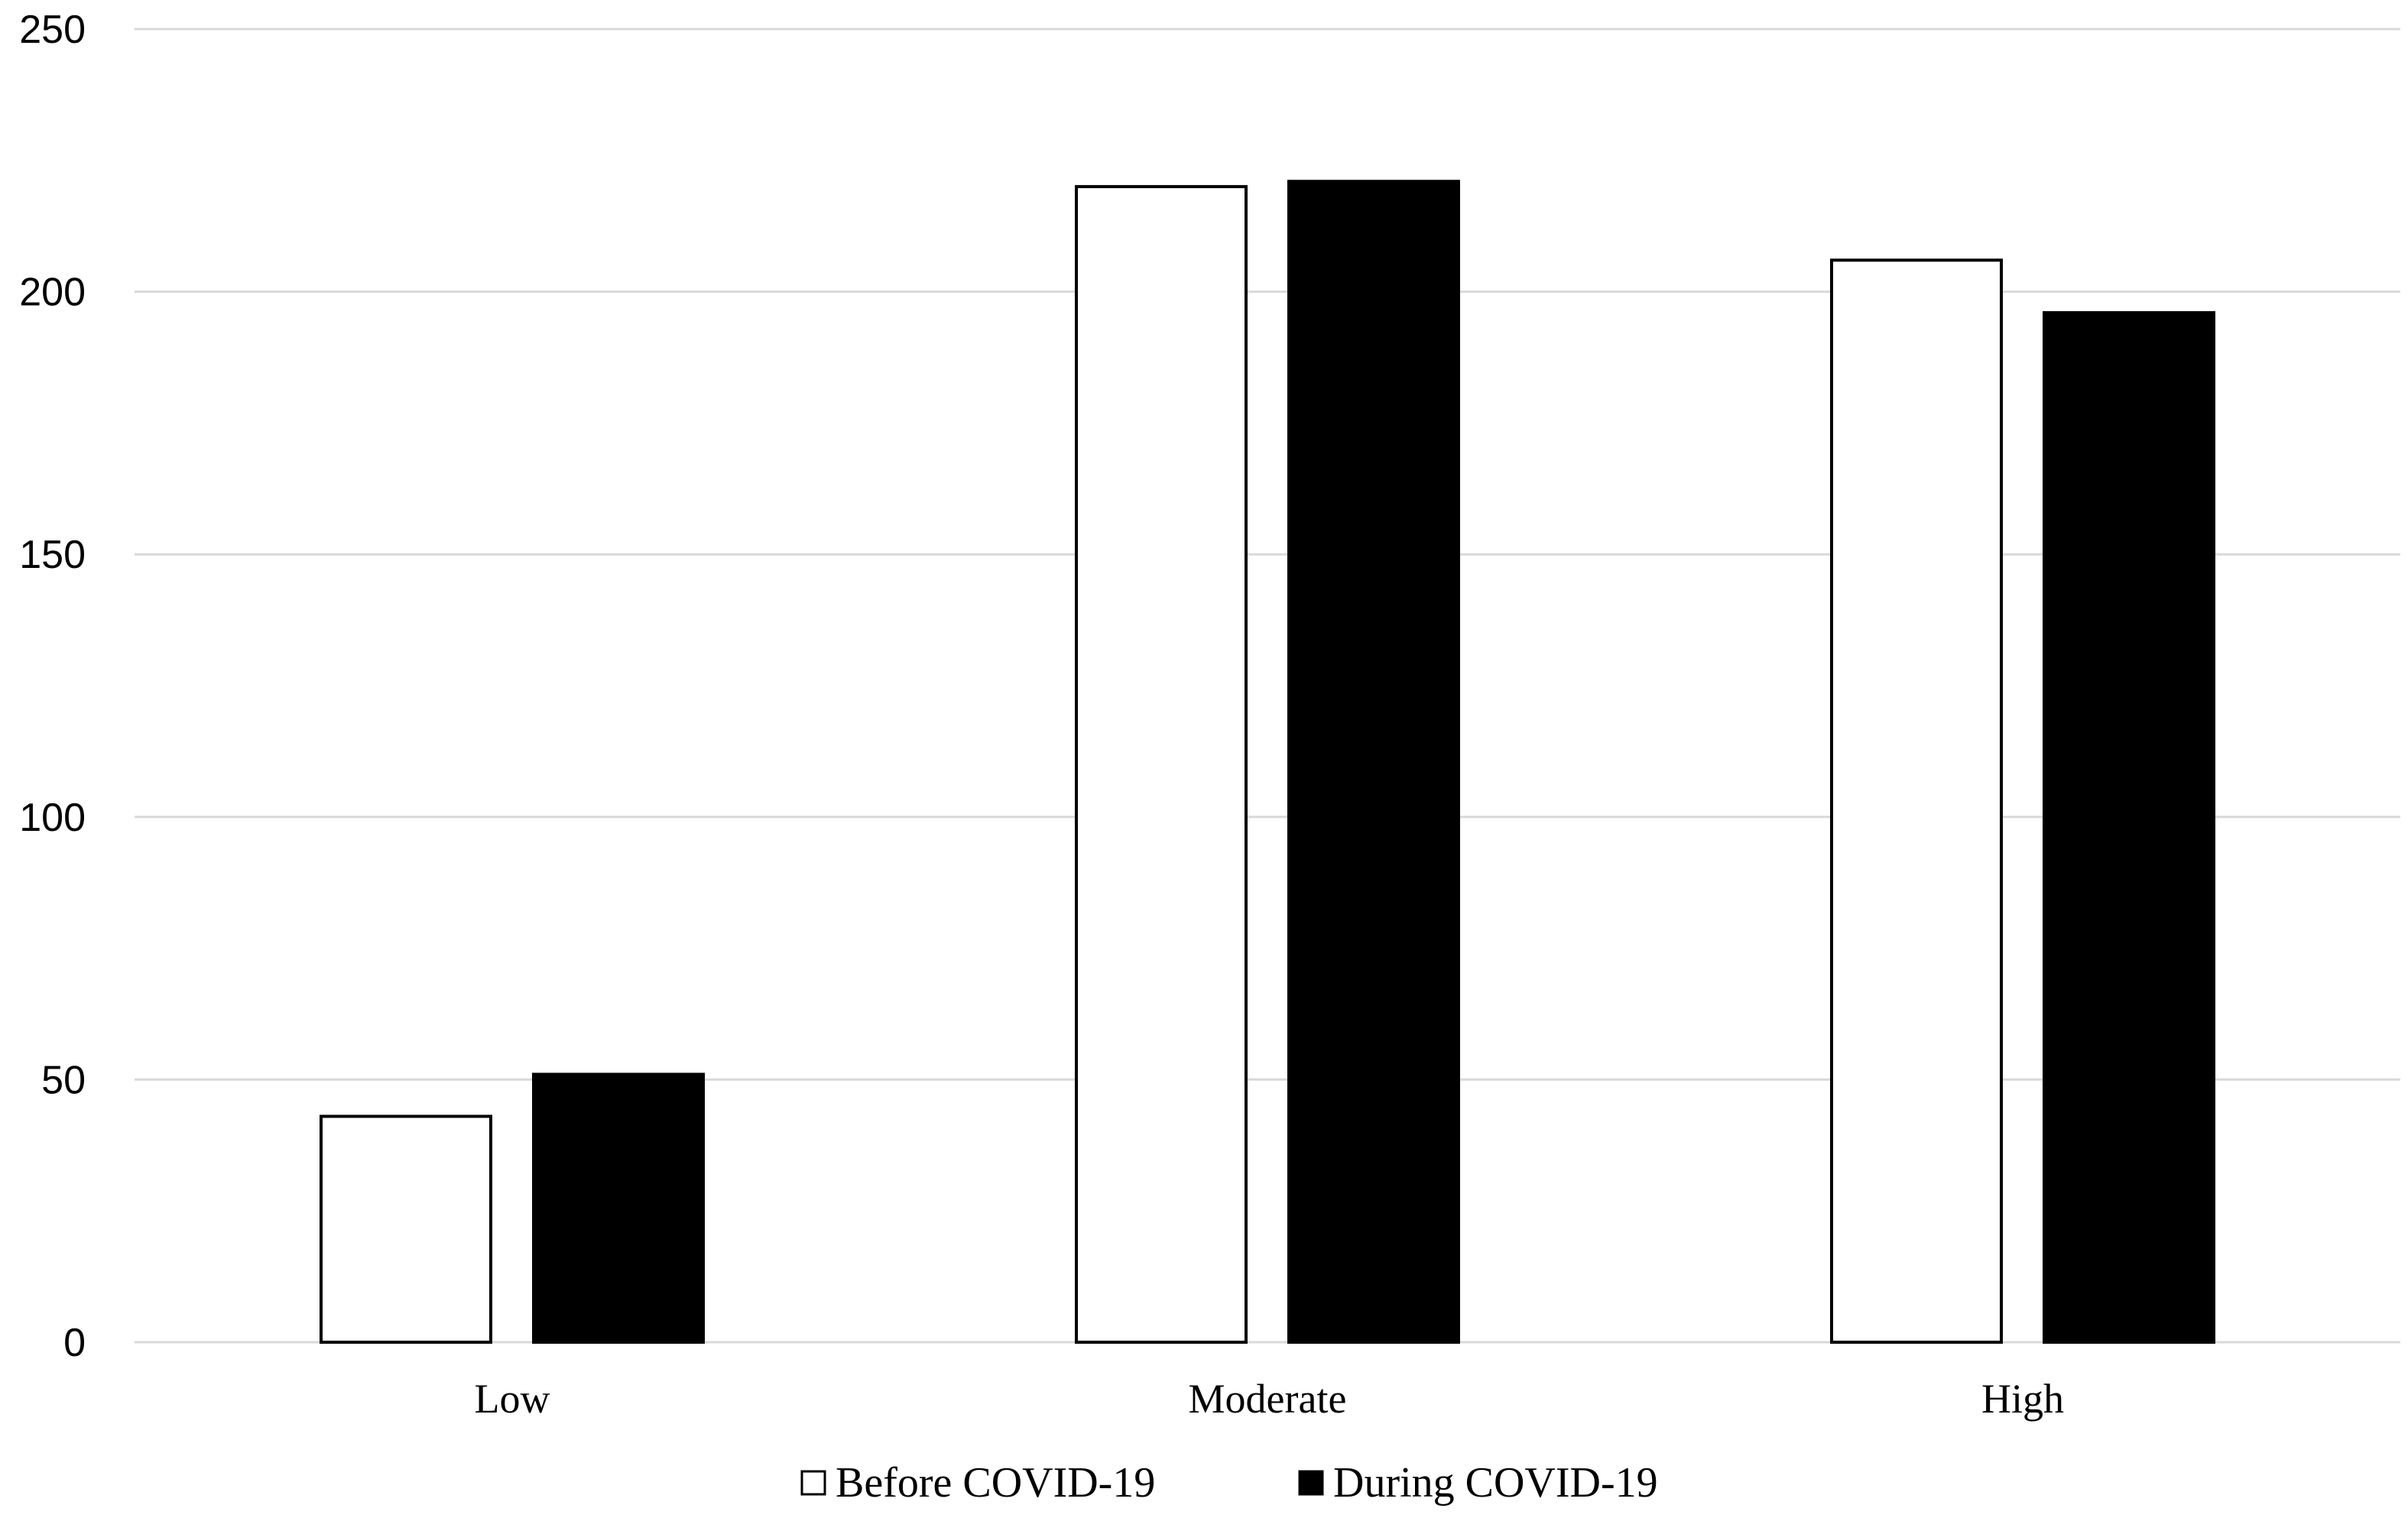  What do you see at coordinates (2023, 1399) in the screenshot?
I see `x-category-label: High` at bounding box center [2023, 1399].